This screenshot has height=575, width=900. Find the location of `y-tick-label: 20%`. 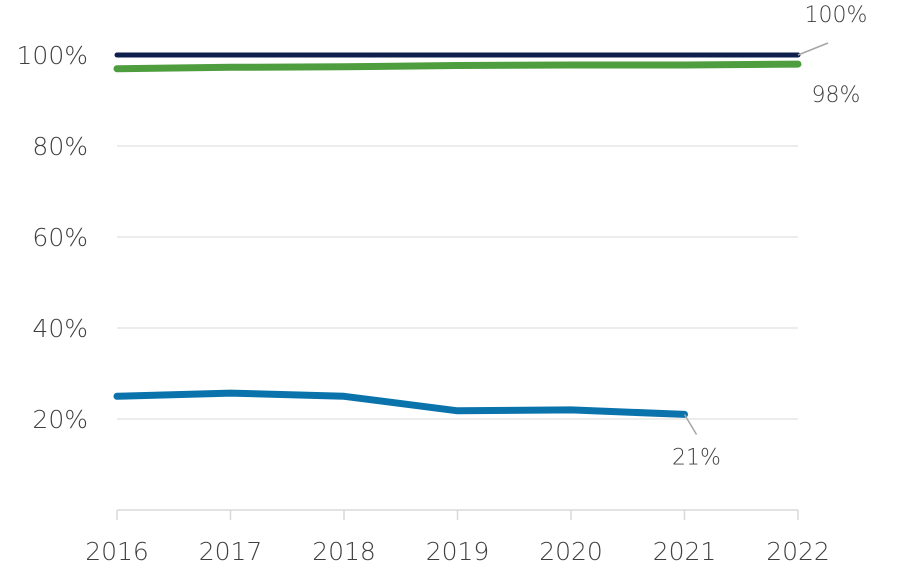

y-tick-label: 20% is located at coordinates (60, 419).